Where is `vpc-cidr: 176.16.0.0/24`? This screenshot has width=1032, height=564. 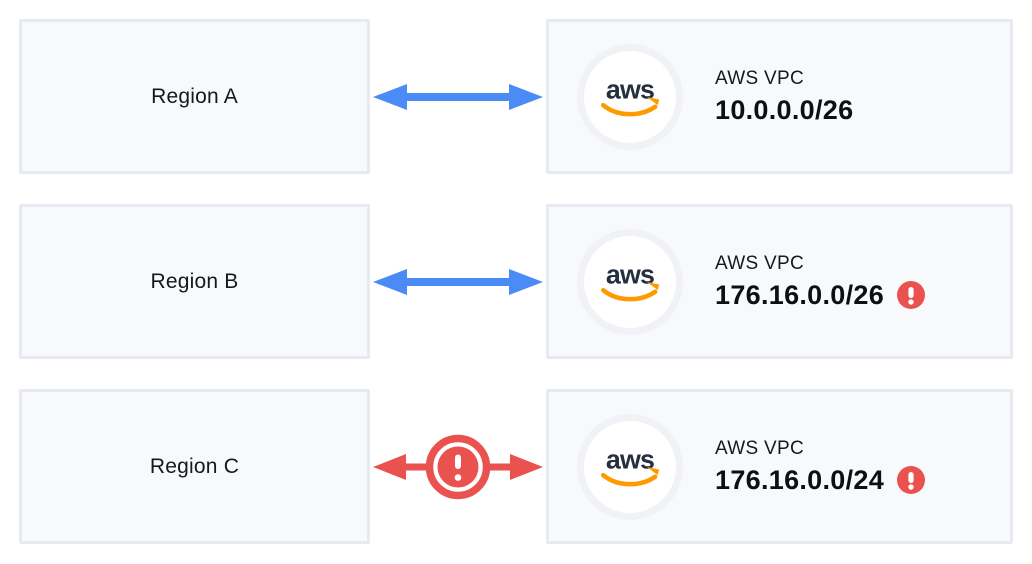 vpc-cidr: 176.16.0.0/24 is located at coordinates (800, 479).